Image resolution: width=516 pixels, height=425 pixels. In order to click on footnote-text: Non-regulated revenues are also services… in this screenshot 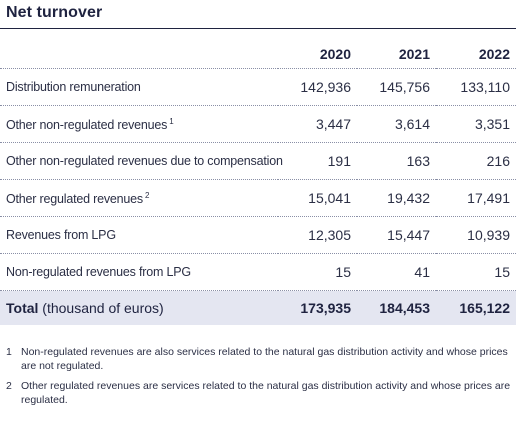, I will do `click(264, 359)`.